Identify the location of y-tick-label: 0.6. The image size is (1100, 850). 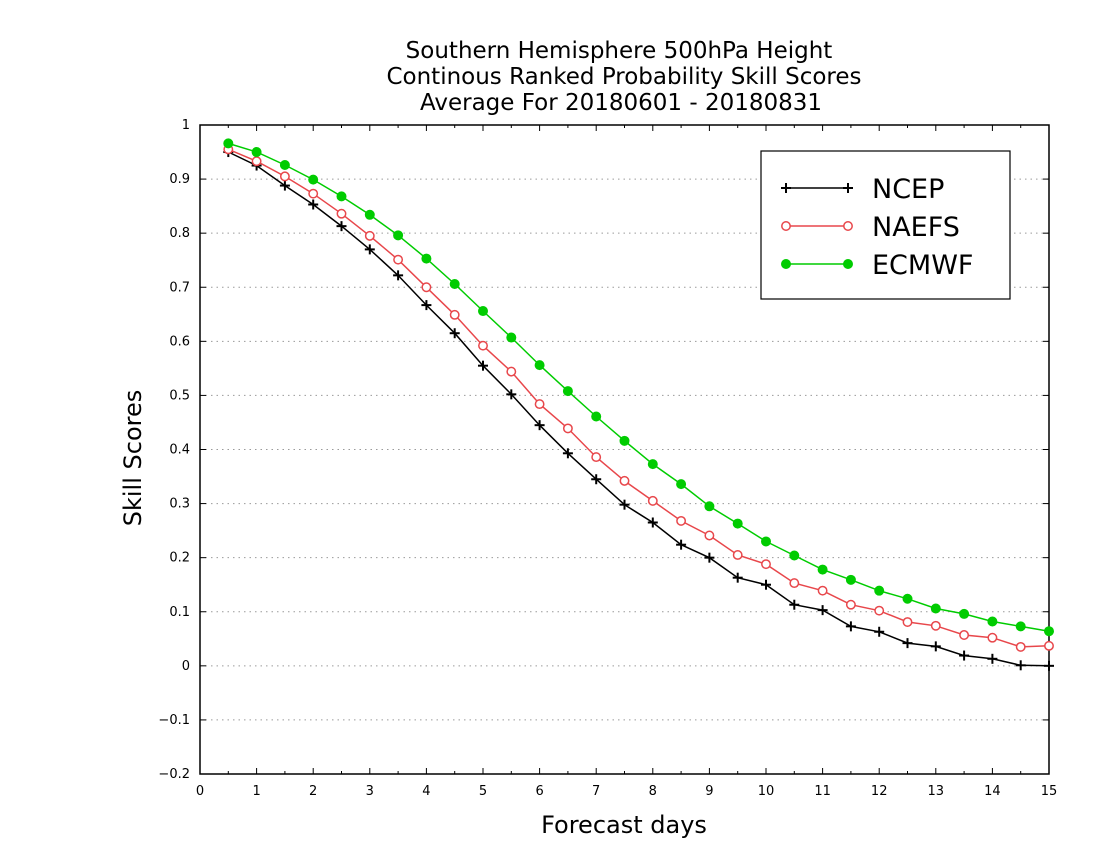
(179, 341).